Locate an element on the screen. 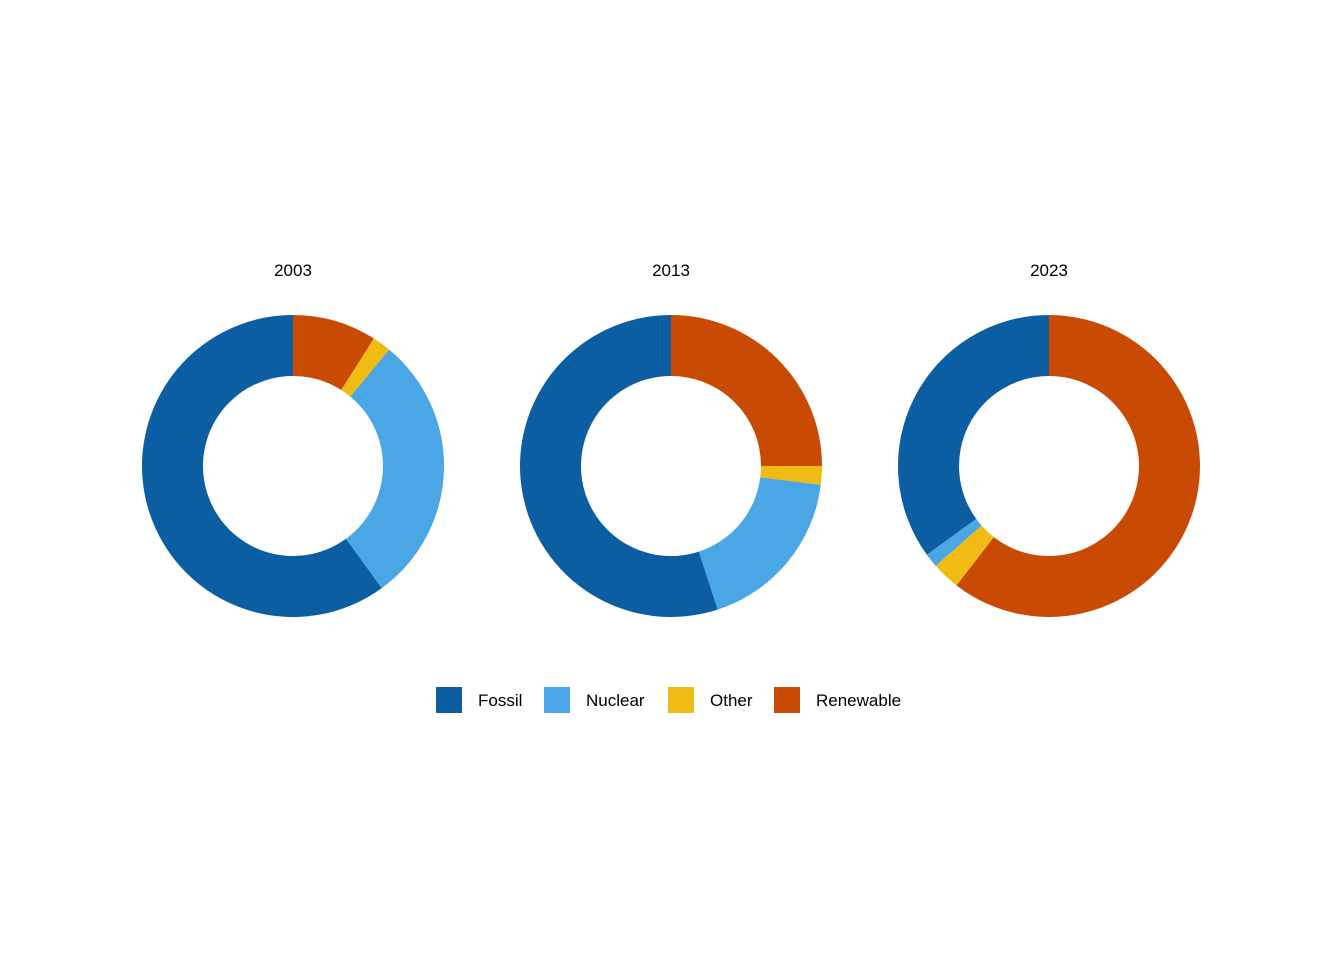 This screenshot has width=1344, height=960. panel-title: 2003 is located at coordinates (293, 270).